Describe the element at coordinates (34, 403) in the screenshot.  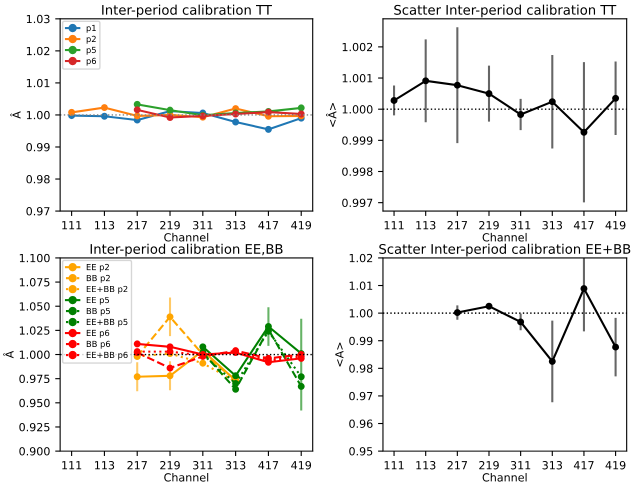
I see `y-tick-label: 0.950` at that location.